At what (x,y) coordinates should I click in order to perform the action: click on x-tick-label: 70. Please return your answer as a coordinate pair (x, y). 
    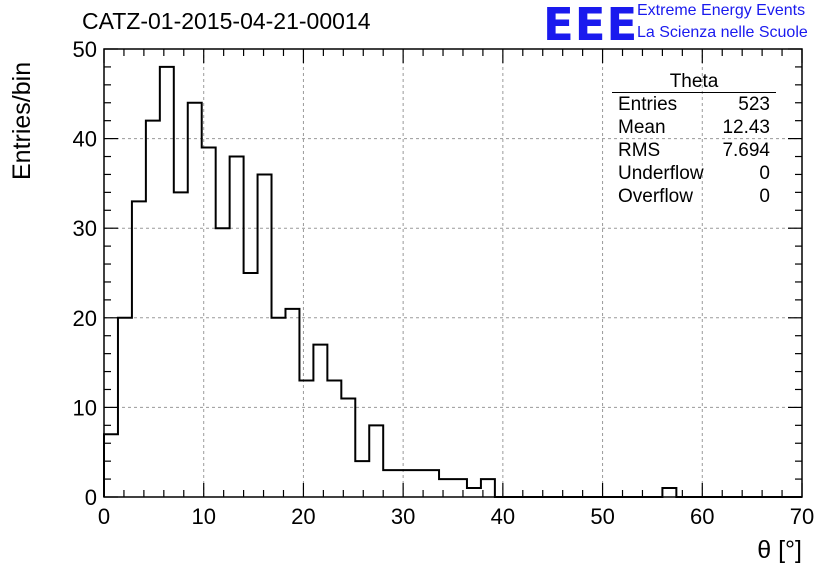
    Looking at the image, I should click on (802, 516).